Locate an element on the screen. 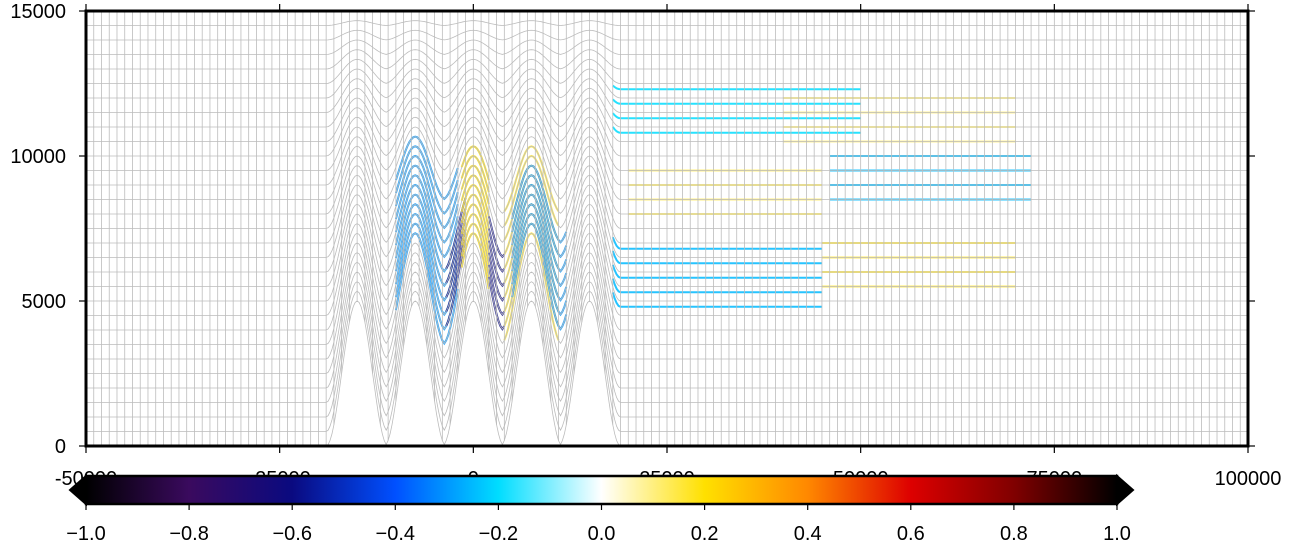 The height and width of the screenshot is (545, 1290). colorbar-tick-label: −1.0 is located at coordinates (85, 534).